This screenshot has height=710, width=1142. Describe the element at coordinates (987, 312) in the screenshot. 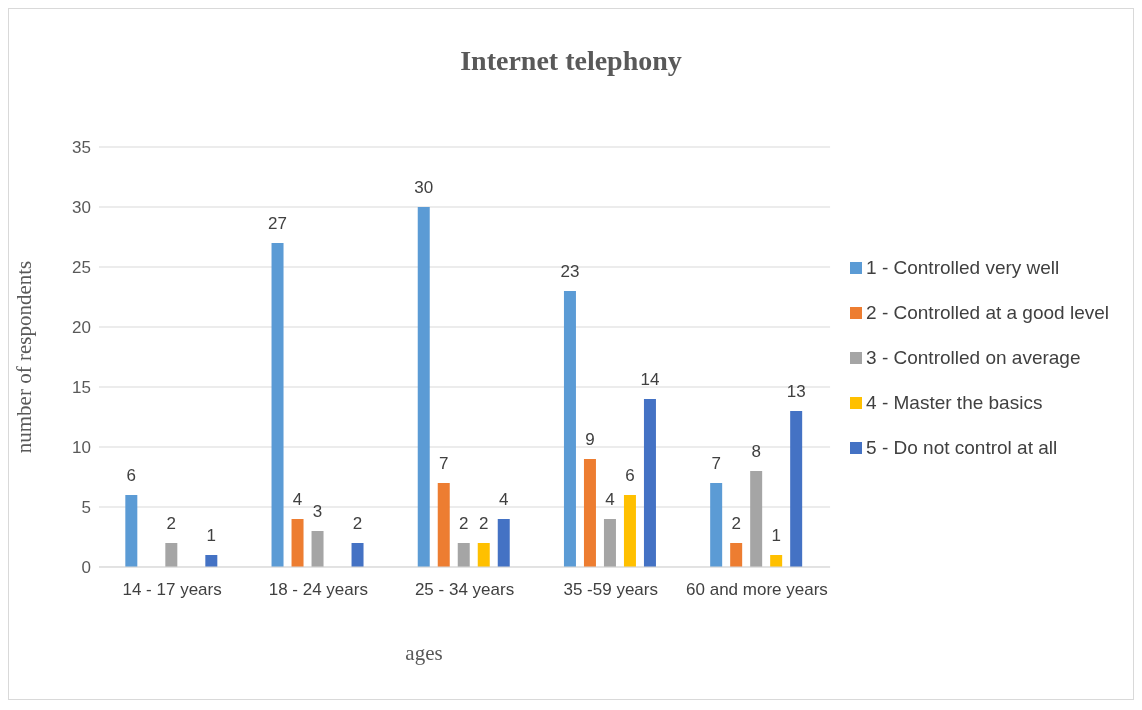

I see `legend-label: 2 - Controlled at a good level` at that location.